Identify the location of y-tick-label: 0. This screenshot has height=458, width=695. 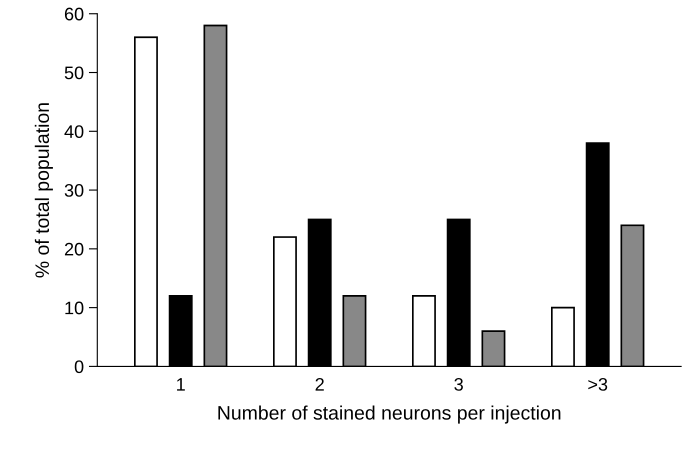
(79, 367).